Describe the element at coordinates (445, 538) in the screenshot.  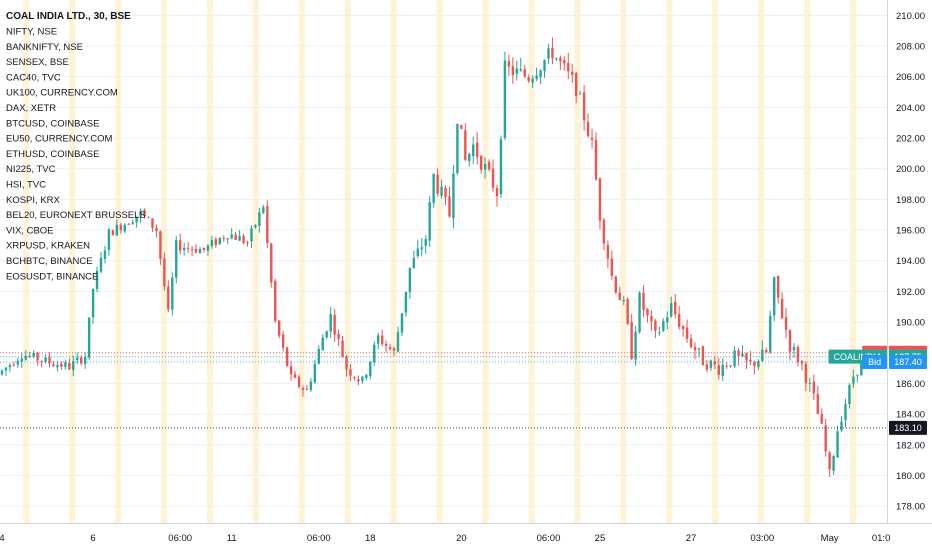
I see `time-axis: 4 6 06:00 11 06:00 18 20 06:00 25 27 03:00 May 01:0` at that location.